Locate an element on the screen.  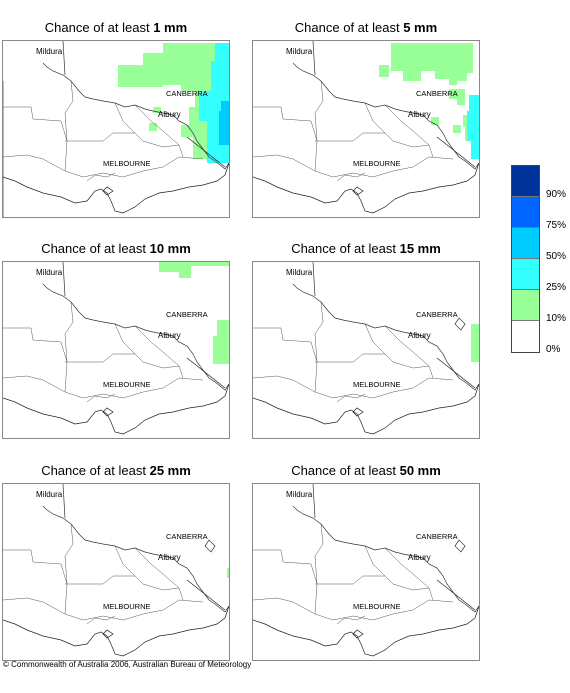
panel-title: Chance of at least 50 mm is located at coordinates (366, 470).